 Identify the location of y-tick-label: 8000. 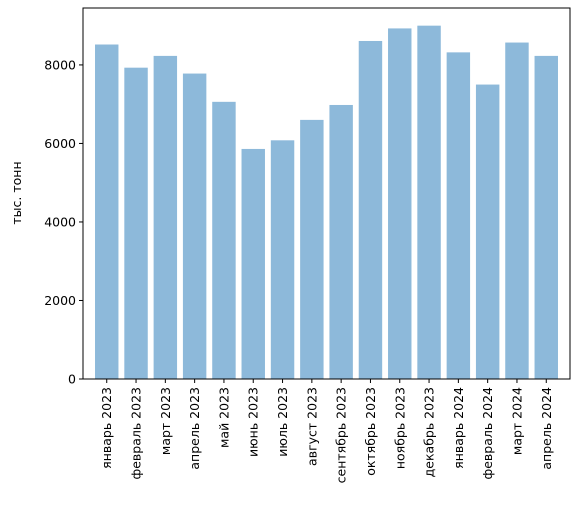
(60, 64).